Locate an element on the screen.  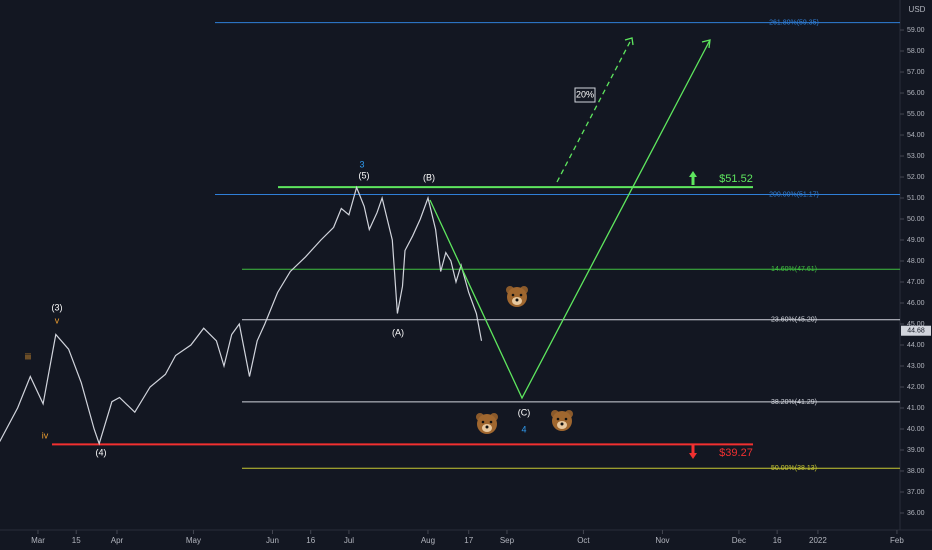
last-price-tag is located at coordinates (916, 330).